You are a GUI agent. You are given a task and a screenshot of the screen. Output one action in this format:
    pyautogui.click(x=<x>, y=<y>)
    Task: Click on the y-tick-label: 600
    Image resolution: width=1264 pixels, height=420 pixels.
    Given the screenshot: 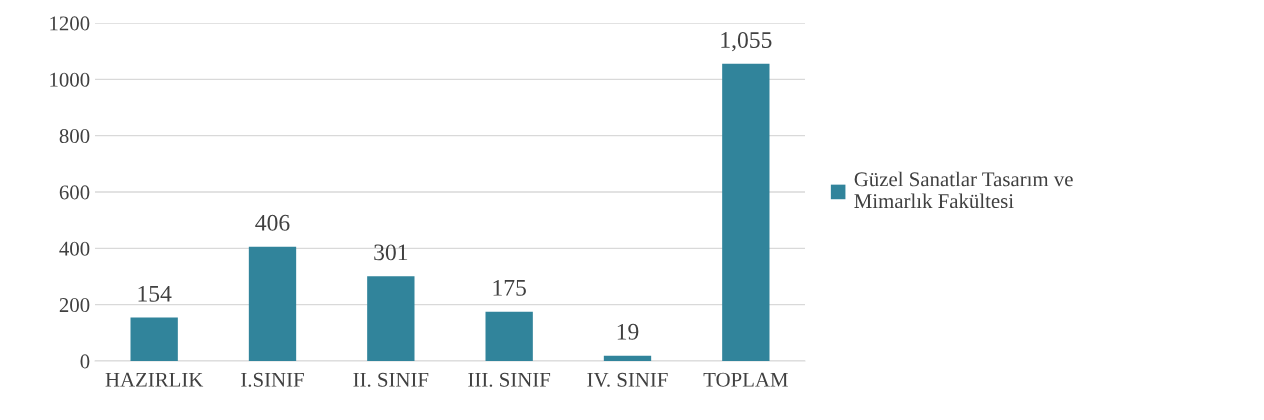 What is the action you would take?
    pyautogui.click(x=74, y=192)
    